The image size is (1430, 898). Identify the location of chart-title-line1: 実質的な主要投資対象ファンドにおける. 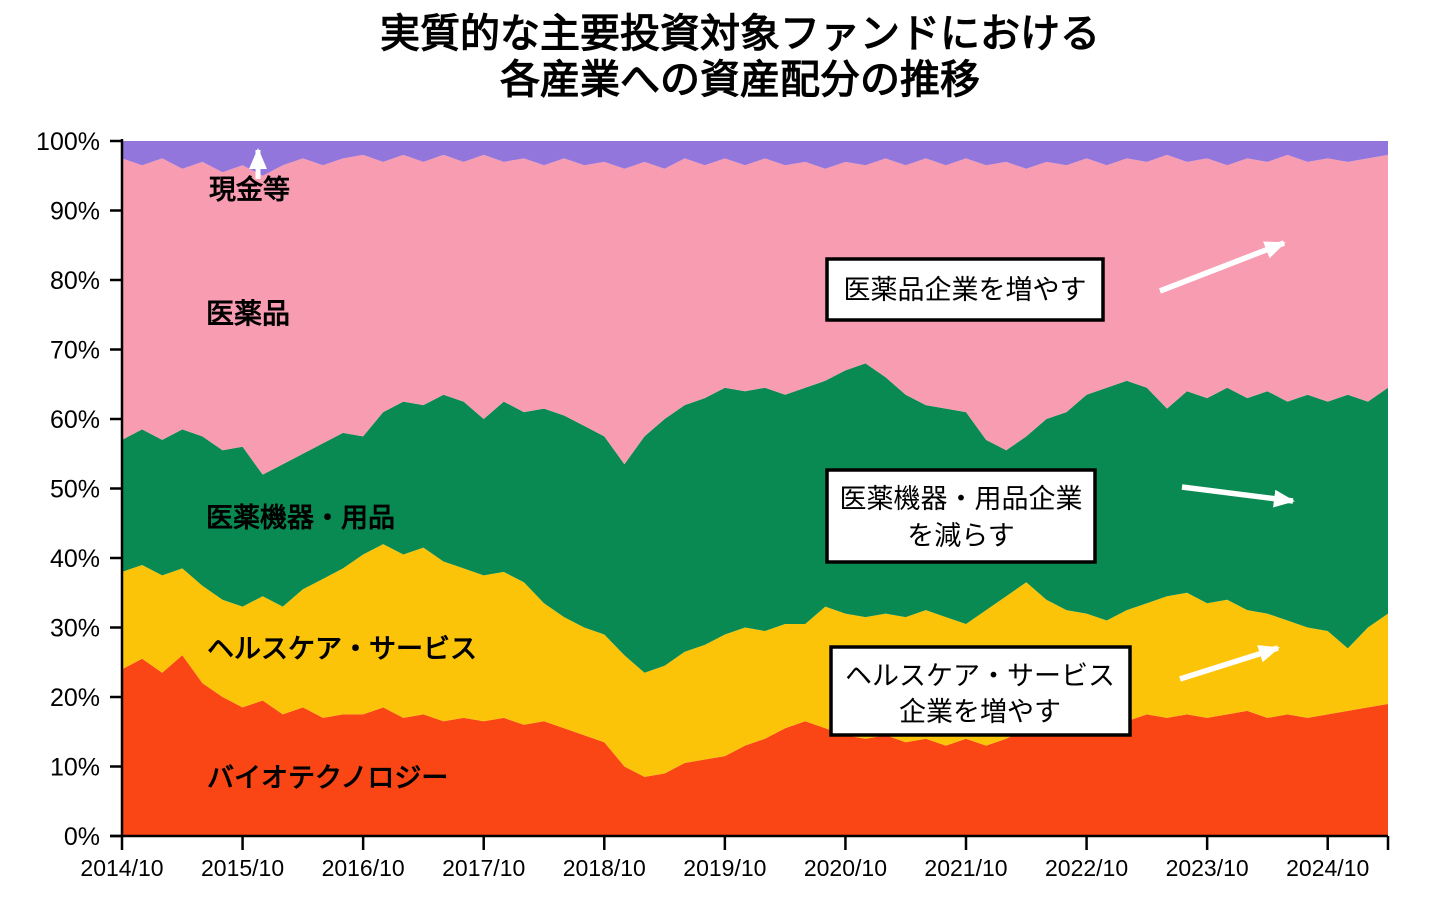
(740, 34).